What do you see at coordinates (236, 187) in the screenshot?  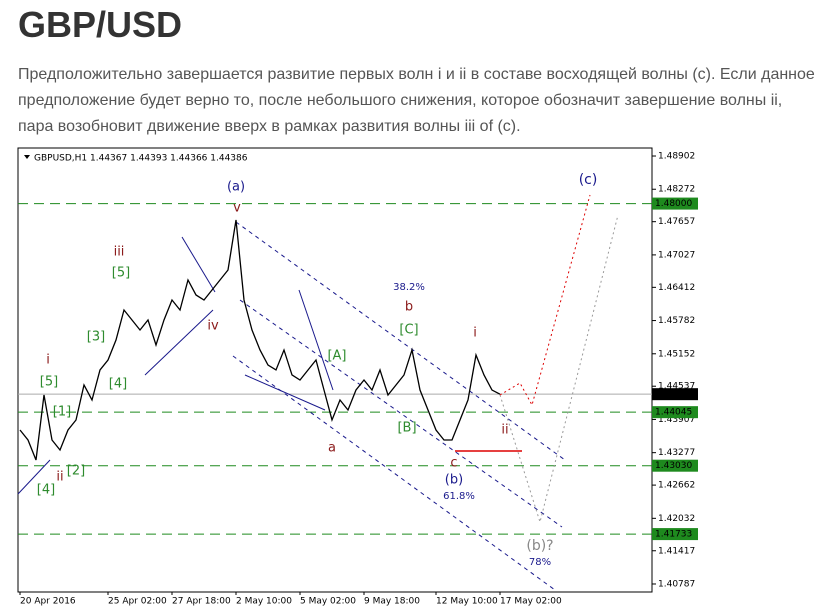 I see `wave-label: (a)` at bounding box center [236, 187].